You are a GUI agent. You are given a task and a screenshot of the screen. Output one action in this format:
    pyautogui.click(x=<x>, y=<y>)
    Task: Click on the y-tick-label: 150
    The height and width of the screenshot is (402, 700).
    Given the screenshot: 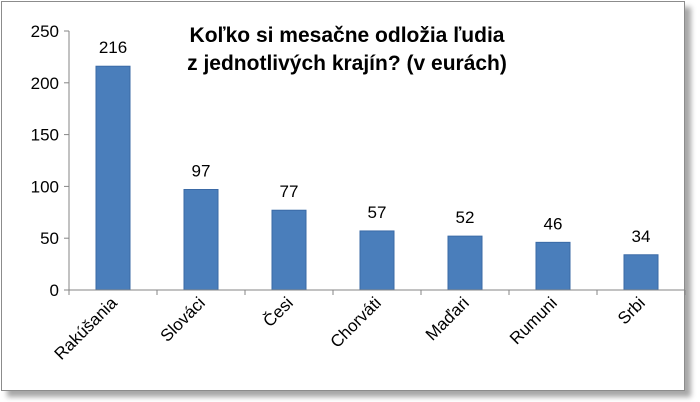 What is the action you would take?
    pyautogui.click(x=45, y=135)
    